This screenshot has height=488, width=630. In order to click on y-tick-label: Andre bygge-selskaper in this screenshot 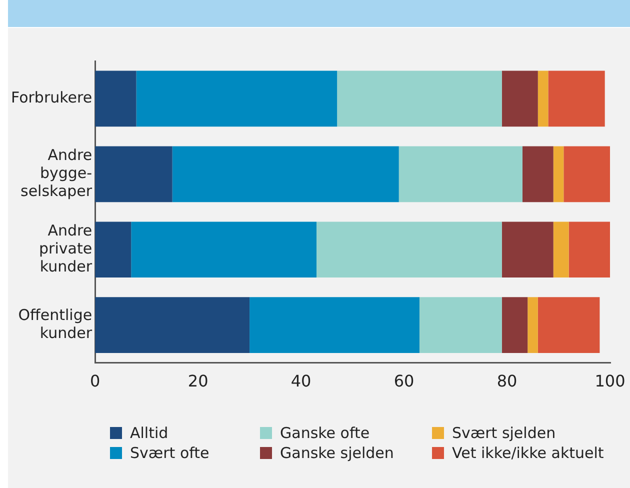, I will do `click(56, 173)`.